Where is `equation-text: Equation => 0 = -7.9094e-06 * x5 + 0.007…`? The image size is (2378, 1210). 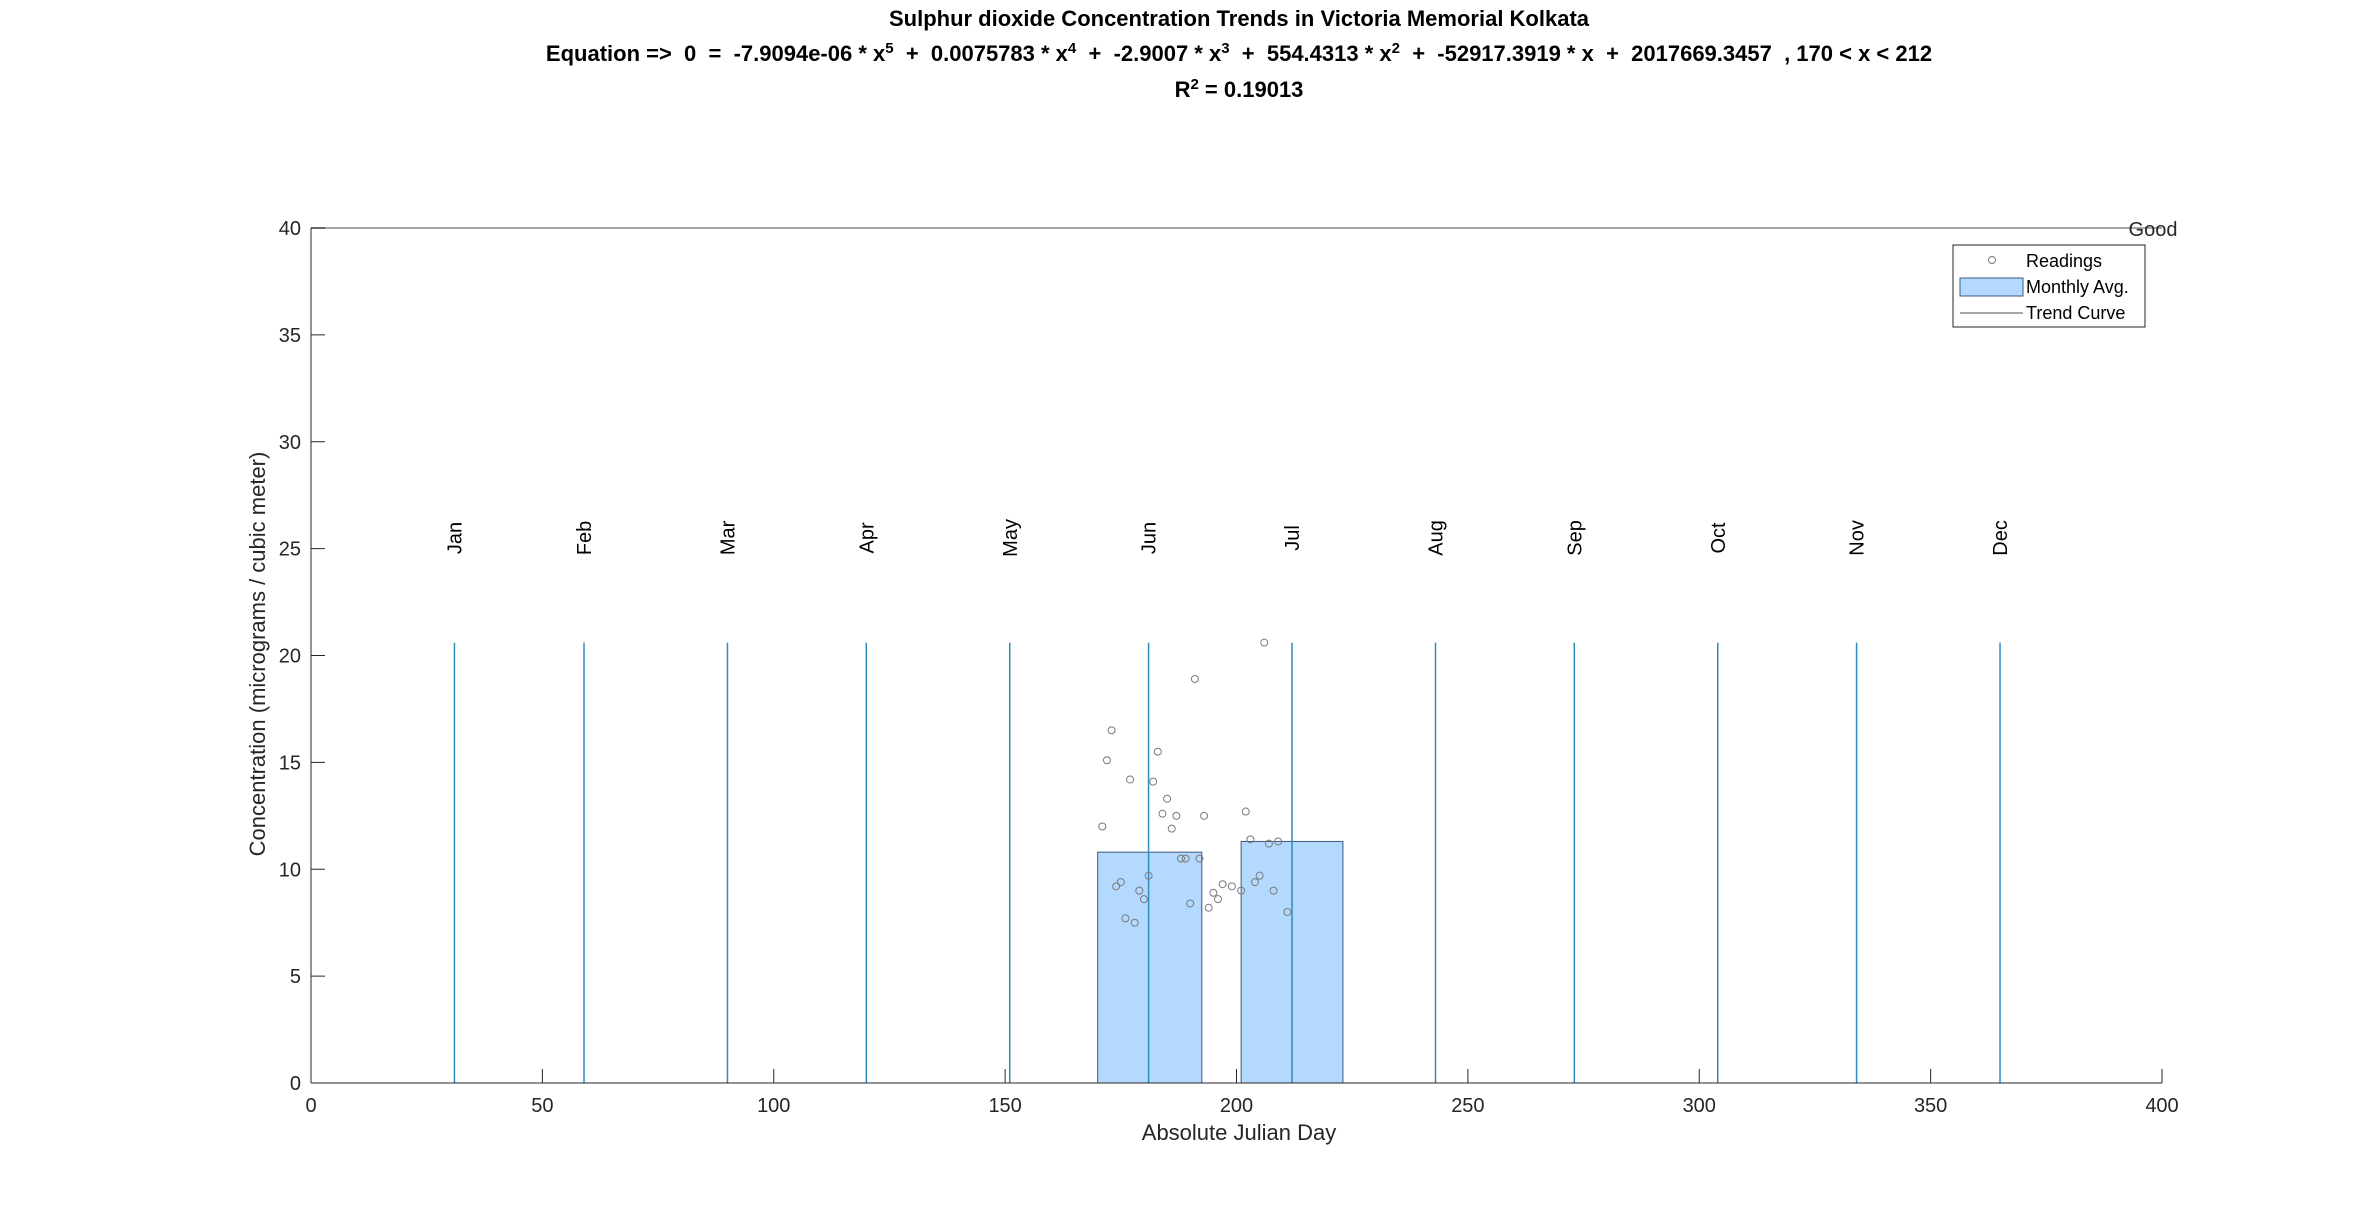 equation-text: Equation => 0 = -7.9094e-06 * x5 + 0.007… is located at coordinates (1239, 53).